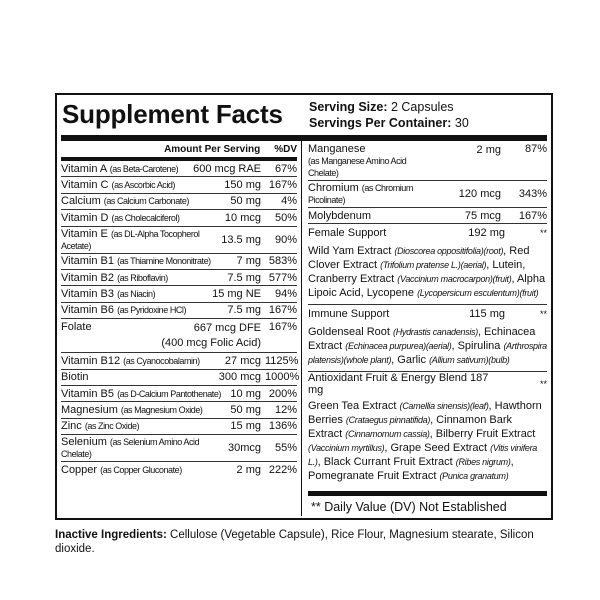  Describe the element at coordinates (211, 336) in the screenshot. I see `amount: 667 mcg DFE (400 mcg Folic Acid)` at that location.